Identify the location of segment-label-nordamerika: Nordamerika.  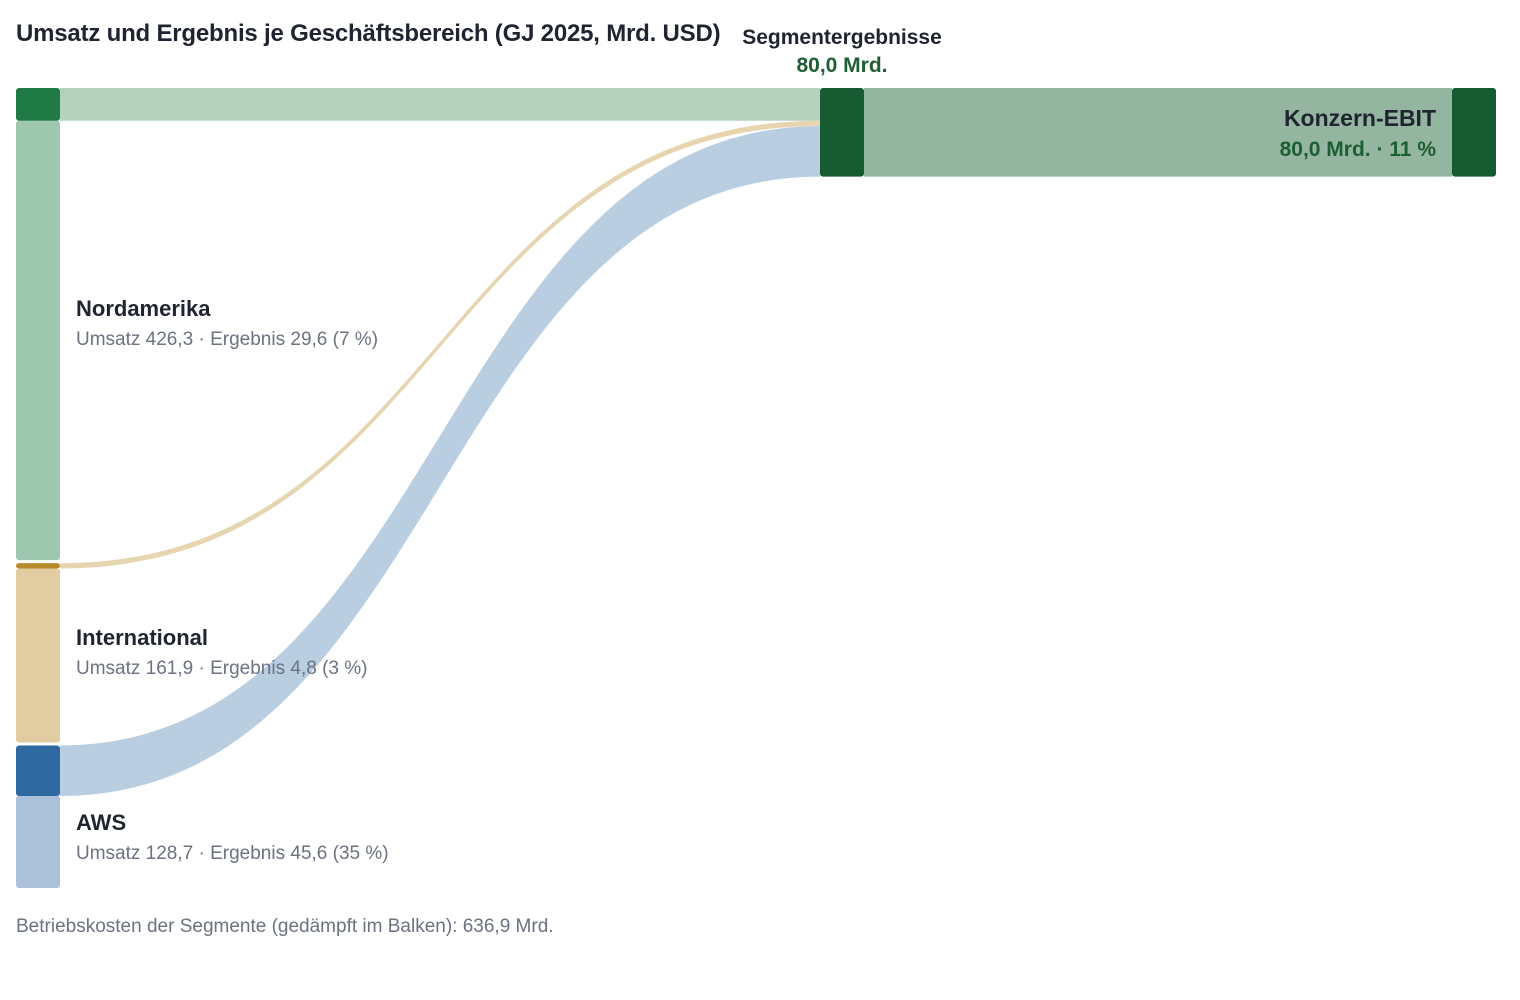
(143, 308).